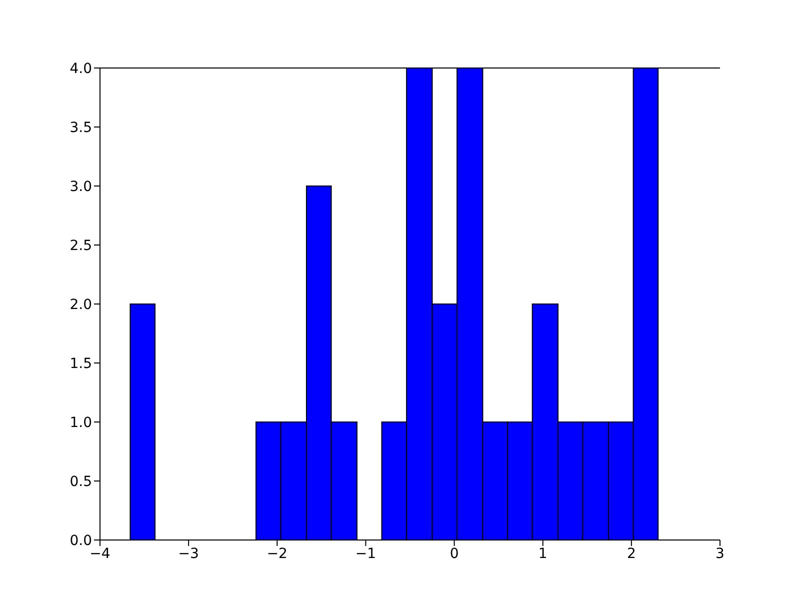 The image size is (800, 600). Describe the element at coordinates (81, 68) in the screenshot. I see `y-tick-label: 4.0` at that location.